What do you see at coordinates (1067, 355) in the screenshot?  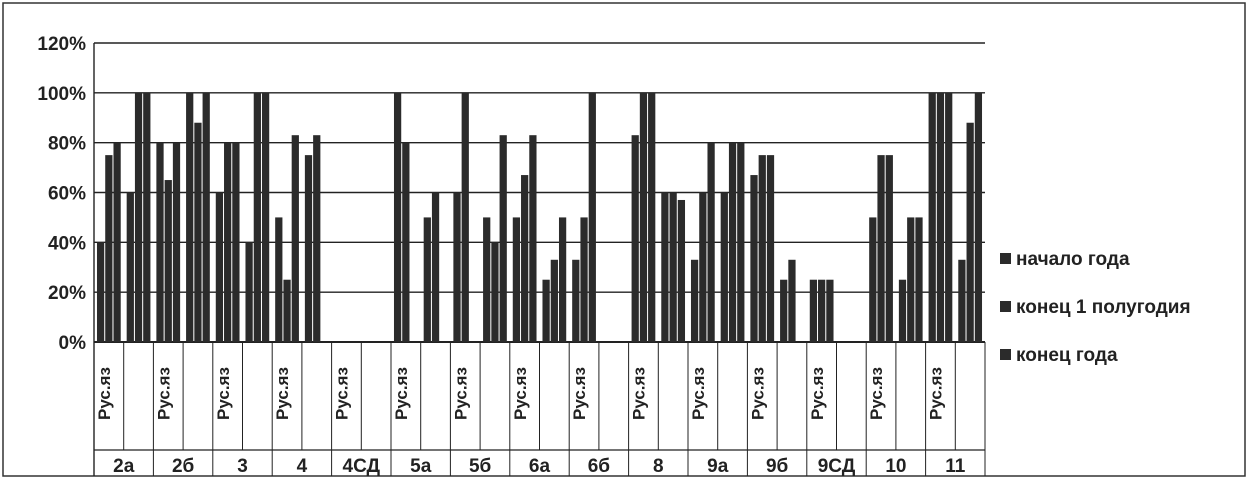 I see `legend-label: конец года` at bounding box center [1067, 355].